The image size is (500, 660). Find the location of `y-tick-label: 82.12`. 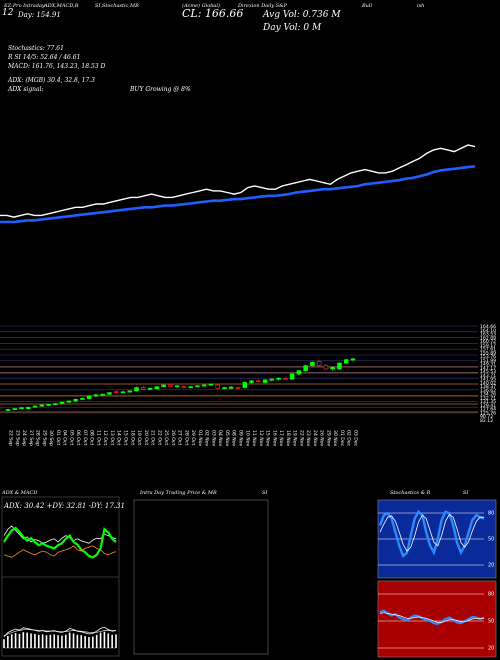

y-tick-label: 82.12 is located at coordinates (486, 421).